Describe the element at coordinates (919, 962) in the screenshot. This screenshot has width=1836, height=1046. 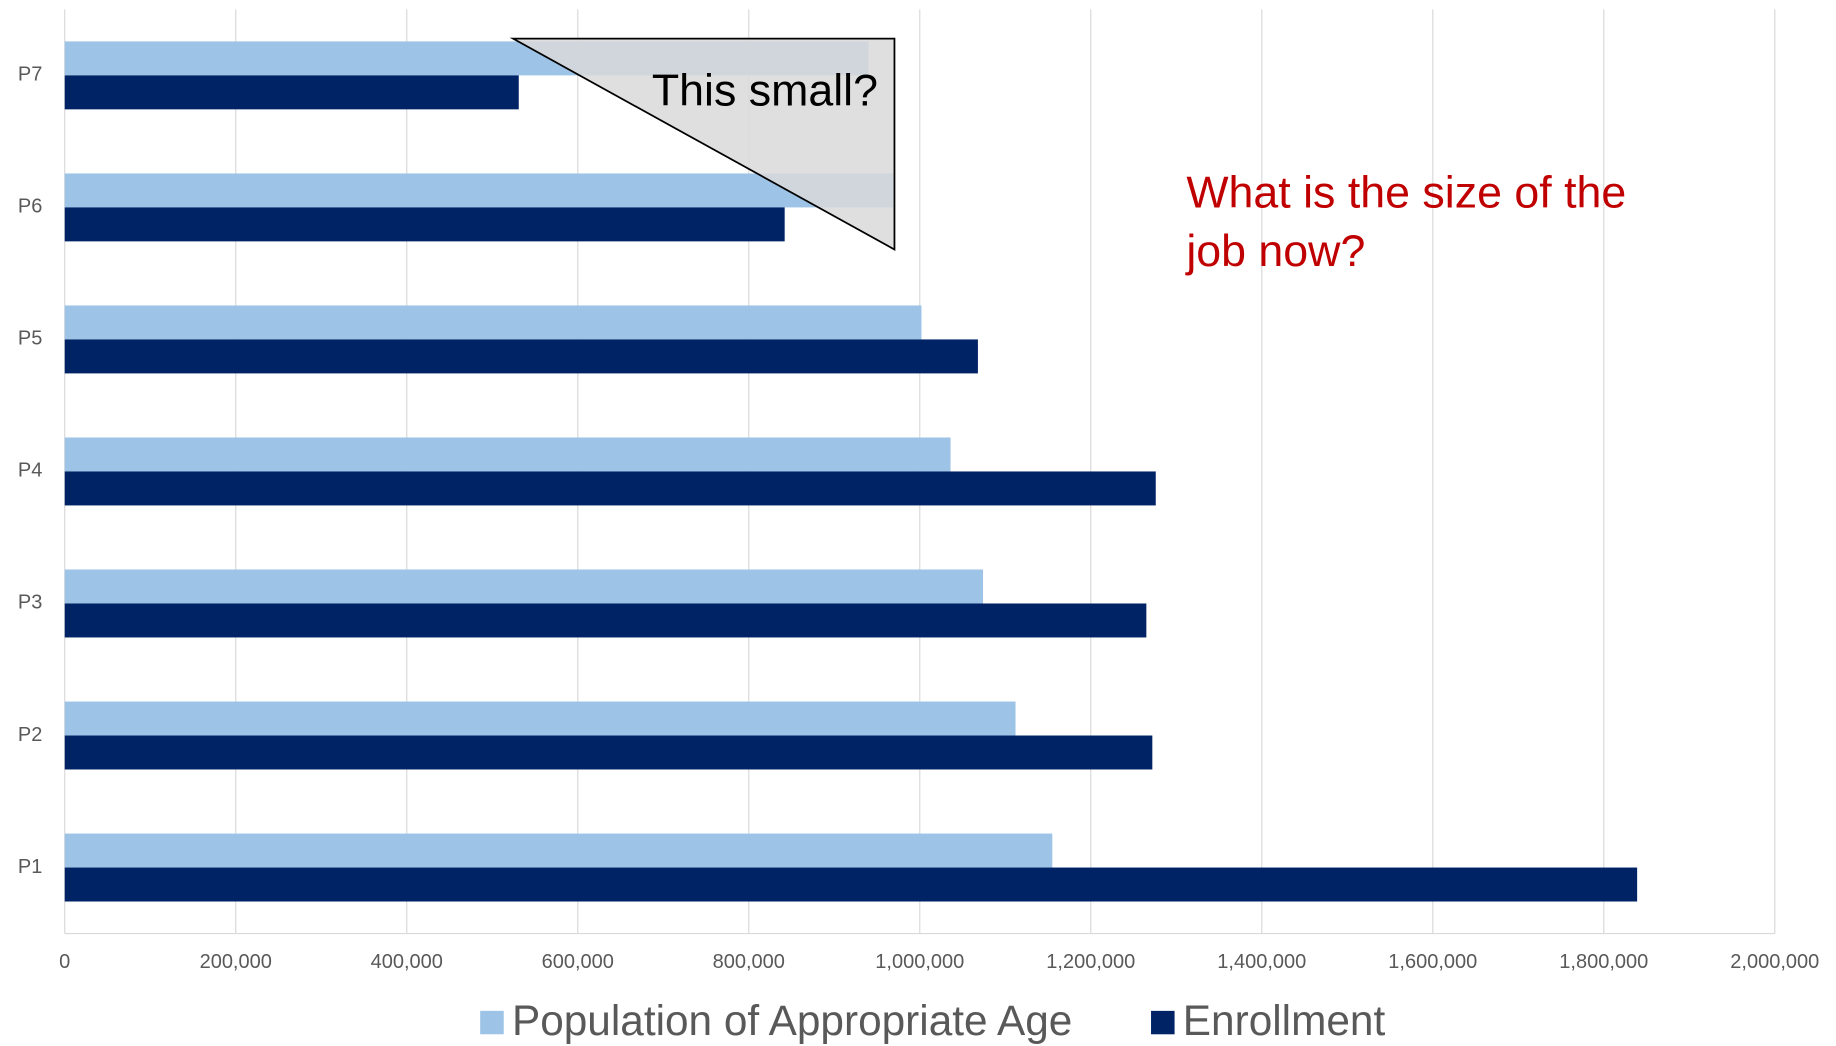
I see `x-tick-label: 1,000,000` at that location.